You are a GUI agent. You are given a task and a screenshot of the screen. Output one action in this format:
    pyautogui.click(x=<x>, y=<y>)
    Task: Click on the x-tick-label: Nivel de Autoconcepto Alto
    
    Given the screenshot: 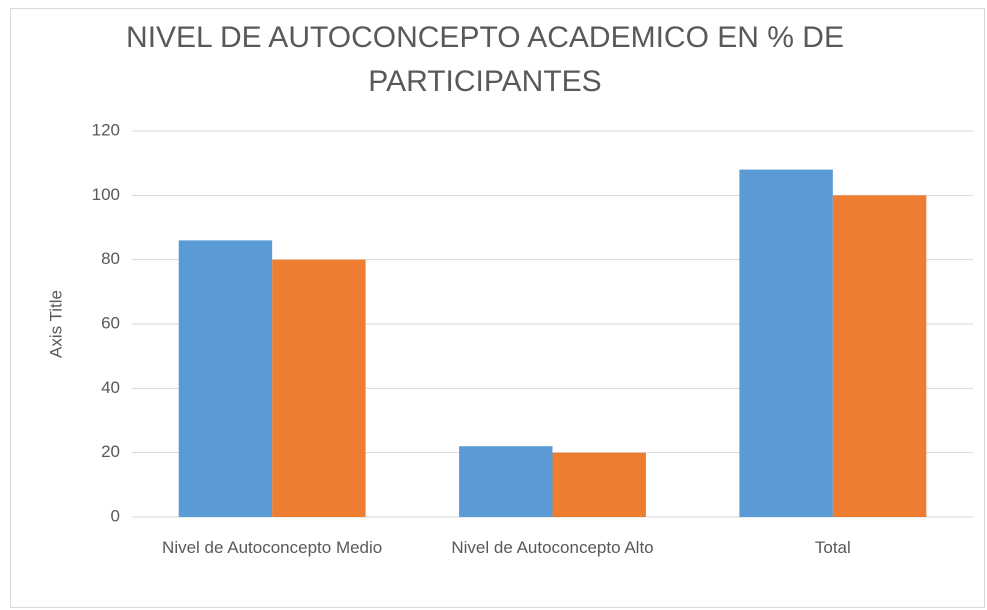 What is the action you would take?
    pyautogui.click(x=552, y=547)
    